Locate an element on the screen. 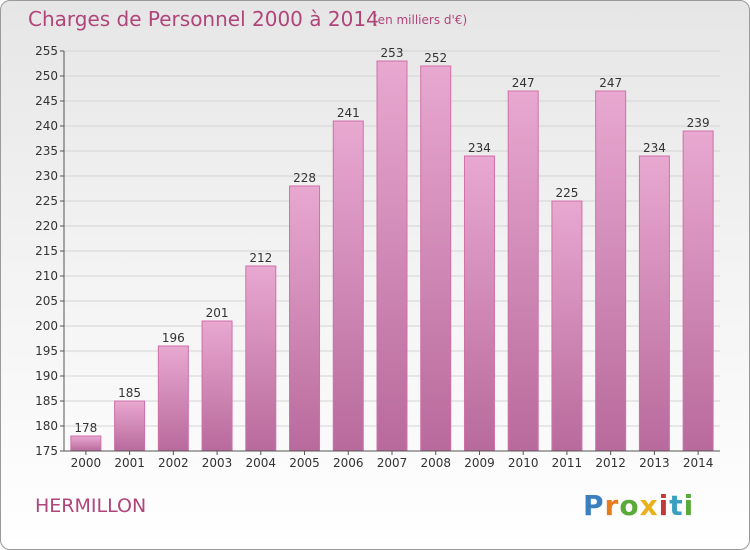  y-tick-label: 190 is located at coordinates (46, 376).